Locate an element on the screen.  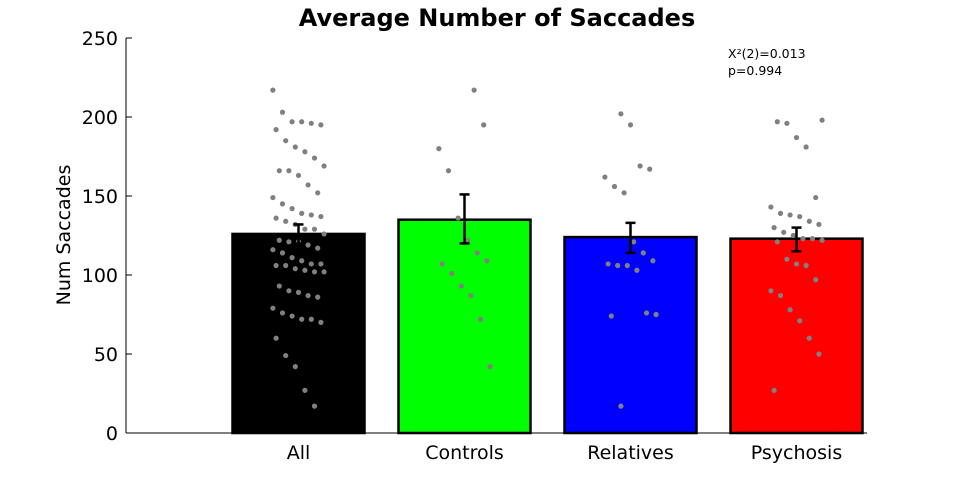
stat-annotation: X²(2)=0.013 p=0.994 is located at coordinates (767, 62).